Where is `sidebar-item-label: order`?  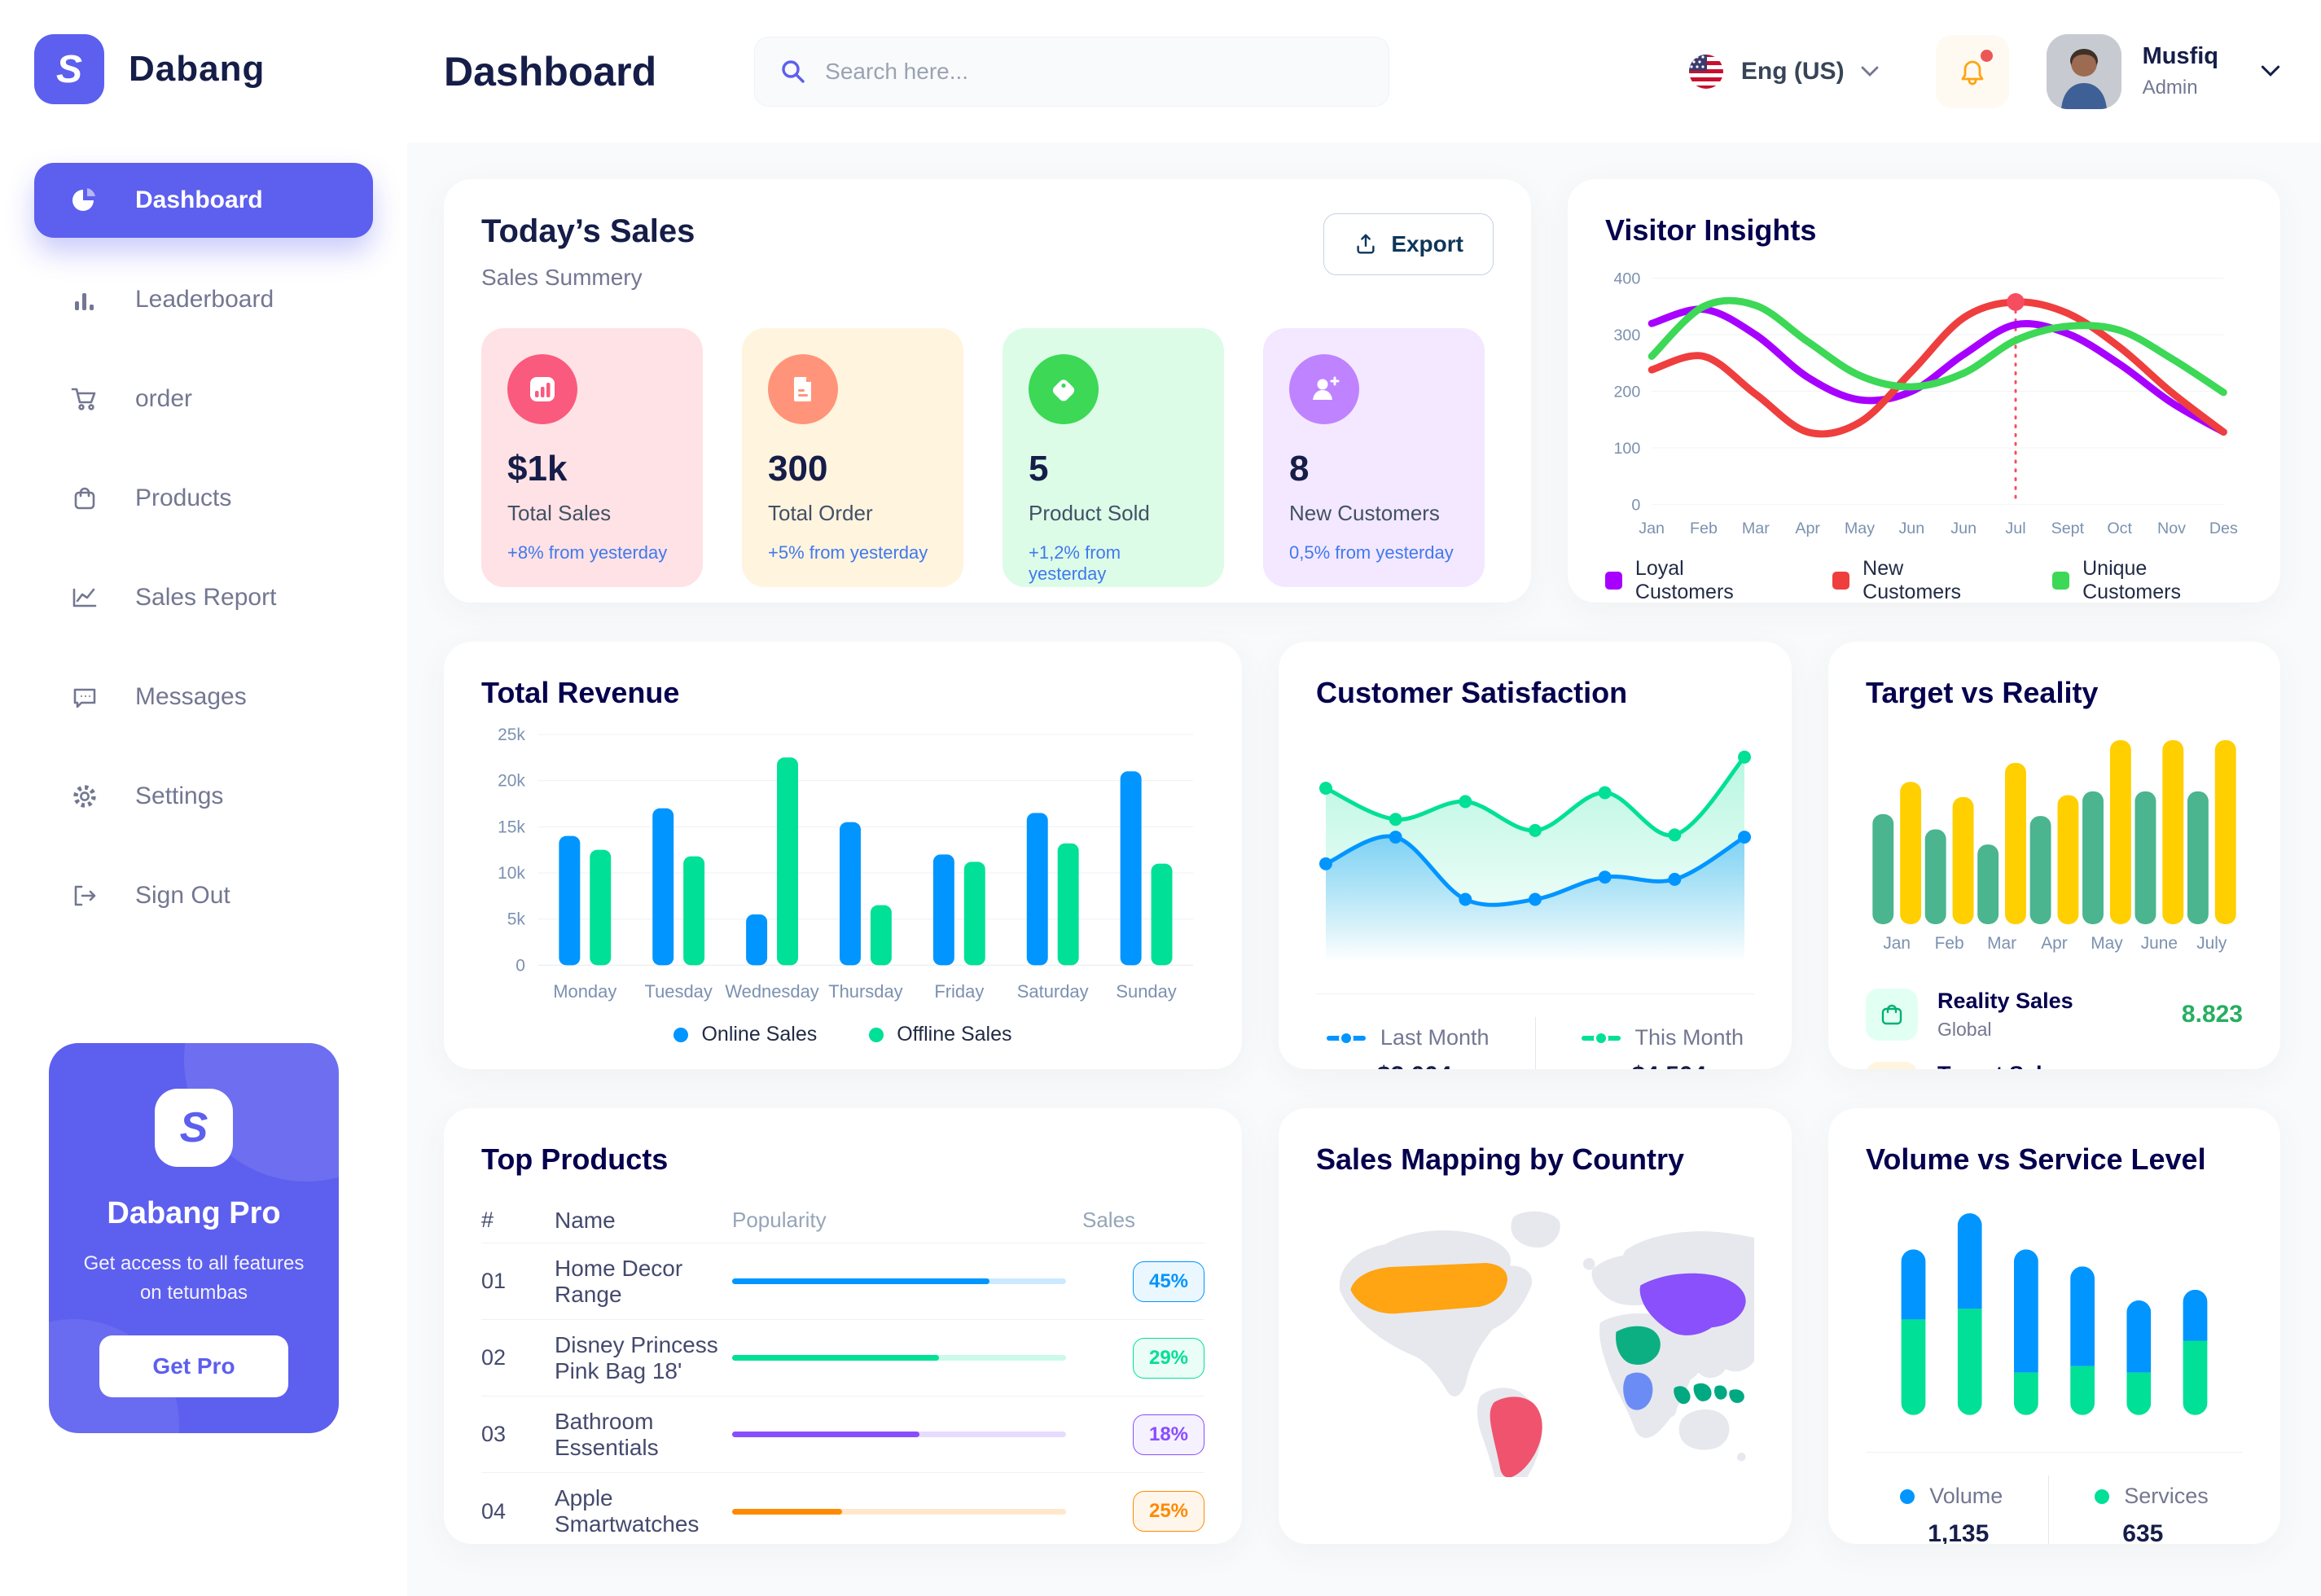 sidebar-item-label: order is located at coordinates (164, 398).